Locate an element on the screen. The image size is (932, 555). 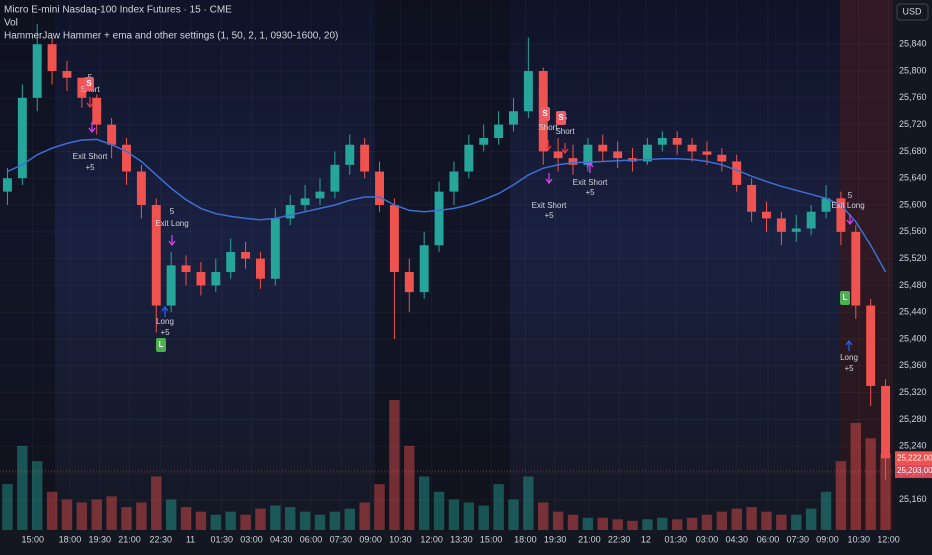
signal-badge-label: L is located at coordinates (845, 297).